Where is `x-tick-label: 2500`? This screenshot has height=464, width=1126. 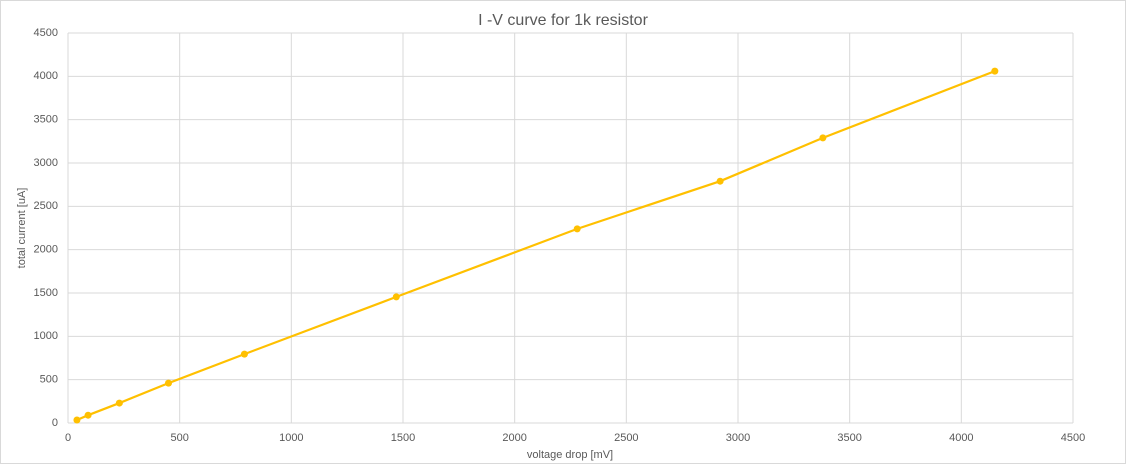 x-tick-label: 2500 is located at coordinates (626, 438).